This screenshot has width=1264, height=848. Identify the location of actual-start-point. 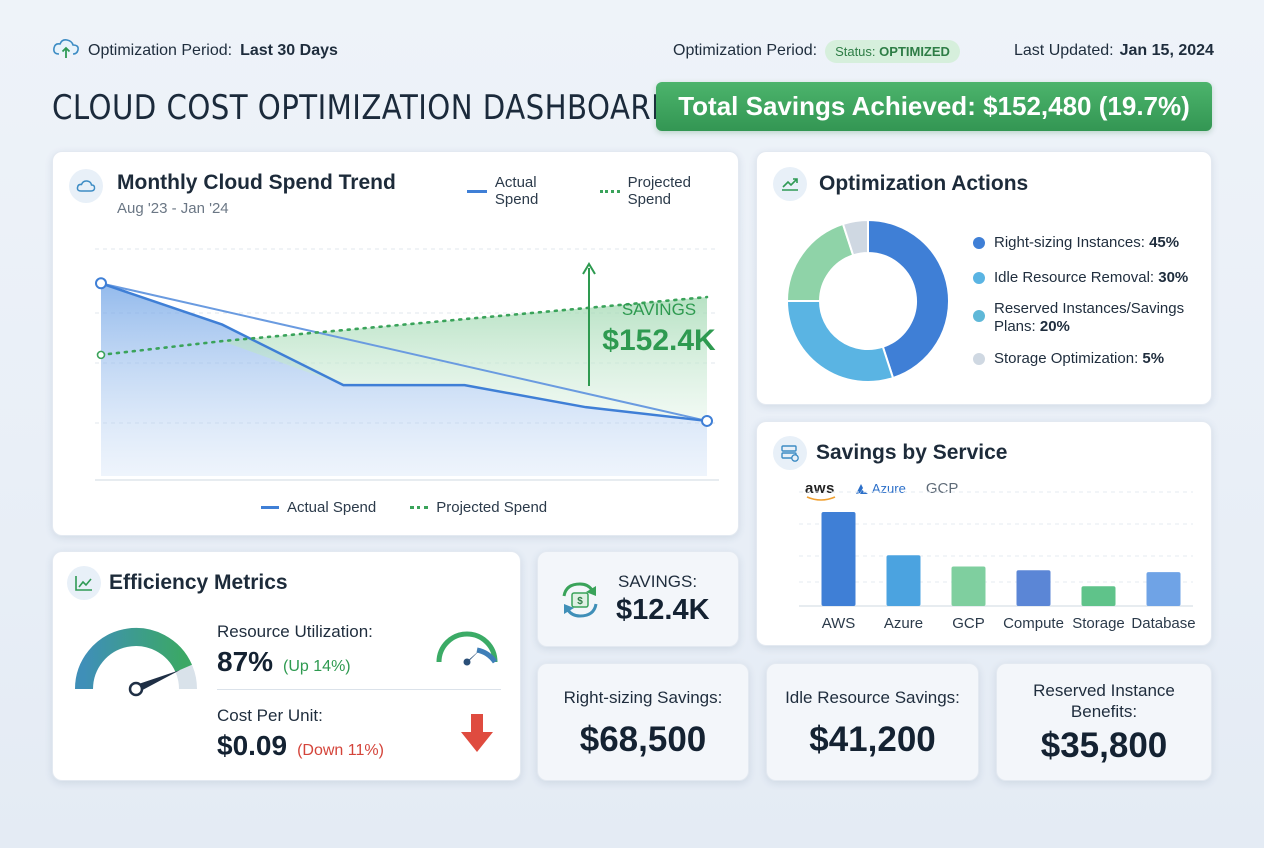
(101, 283).